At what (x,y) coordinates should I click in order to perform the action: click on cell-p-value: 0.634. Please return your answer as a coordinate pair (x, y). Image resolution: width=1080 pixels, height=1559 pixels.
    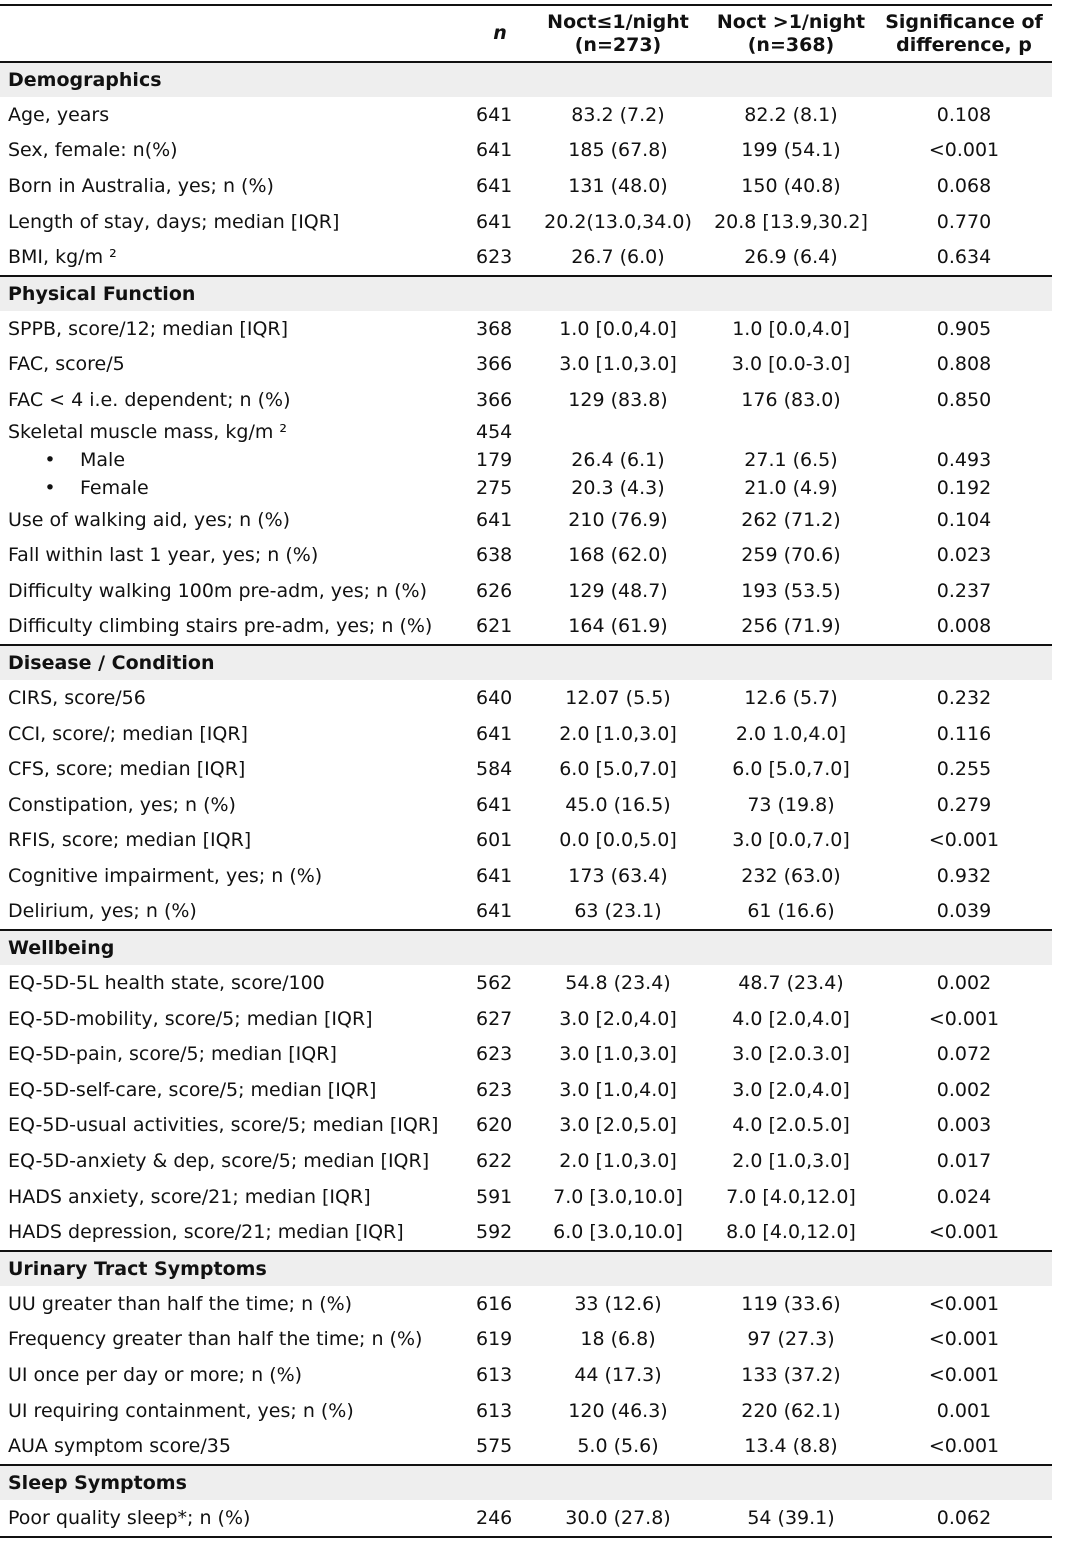
    Looking at the image, I should click on (964, 257).